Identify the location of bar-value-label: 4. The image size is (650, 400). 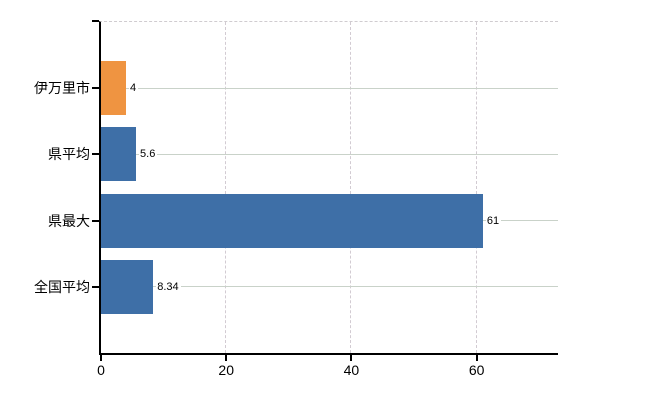
(134, 88).